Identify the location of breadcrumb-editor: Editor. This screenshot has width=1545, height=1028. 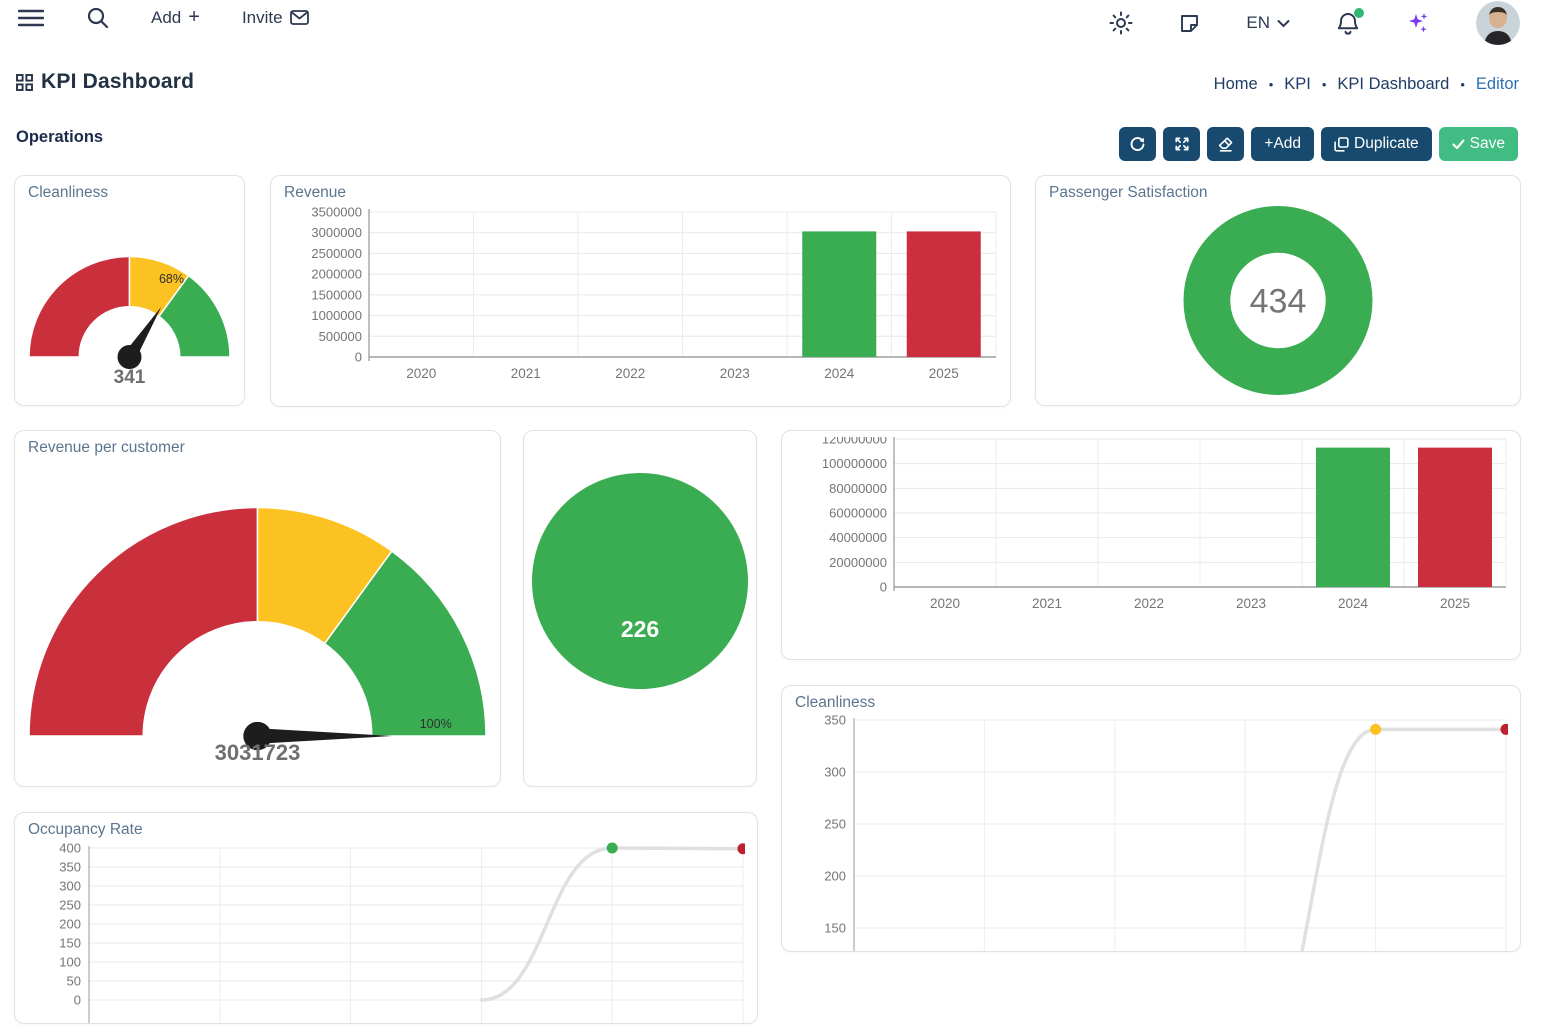
(1497, 84).